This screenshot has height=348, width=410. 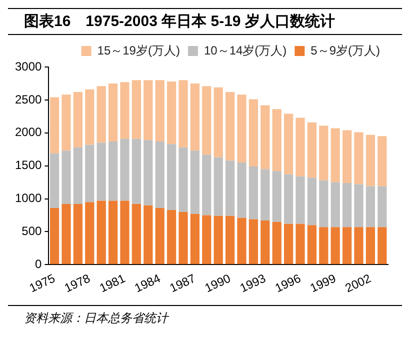 I want to click on text: 资料来源：日本总务省统计, so click(x=97, y=318).